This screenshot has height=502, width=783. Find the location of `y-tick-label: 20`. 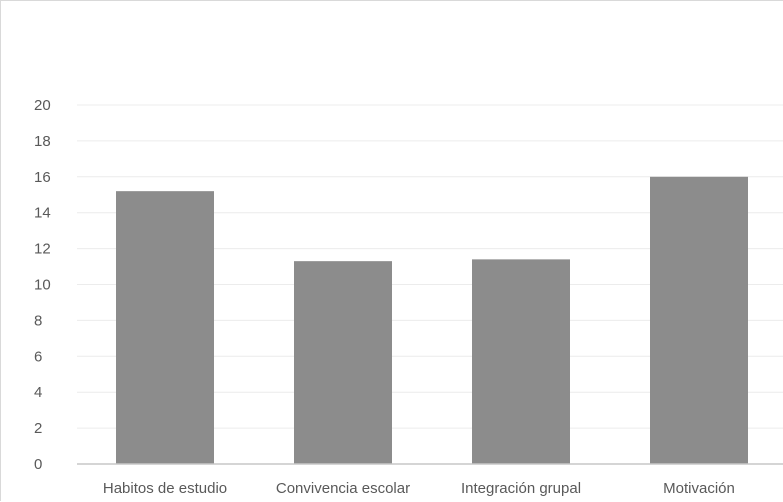

y-tick-label: 20 is located at coordinates (42, 105).